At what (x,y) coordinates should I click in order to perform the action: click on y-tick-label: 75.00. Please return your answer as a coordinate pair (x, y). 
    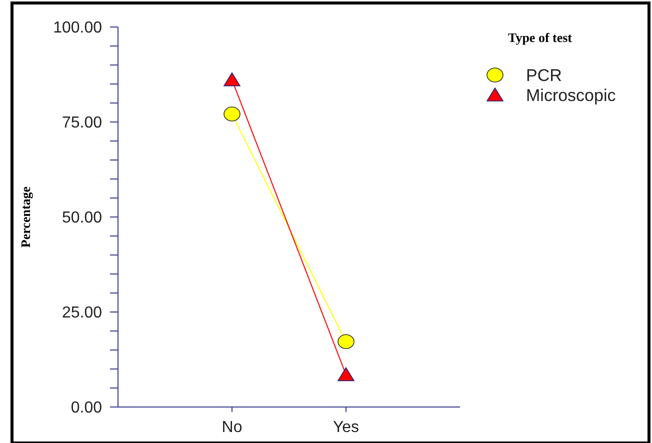
    Looking at the image, I should click on (82, 123).